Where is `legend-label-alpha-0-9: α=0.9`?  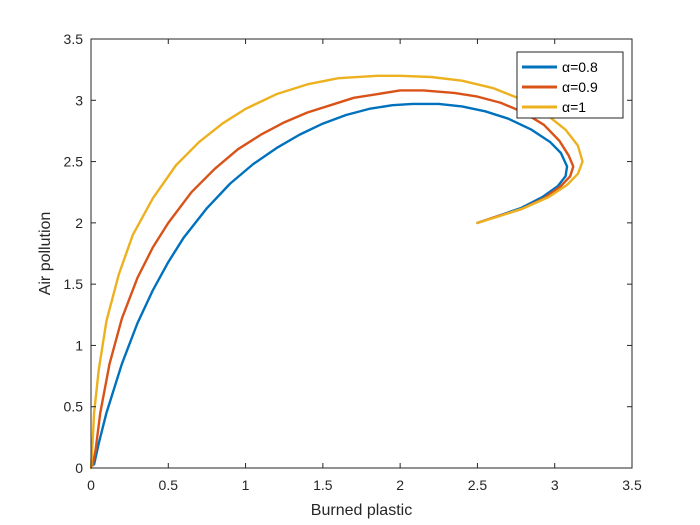
legend-label-alpha-0-9: α=0.9 is located at coordinates (580, 87).